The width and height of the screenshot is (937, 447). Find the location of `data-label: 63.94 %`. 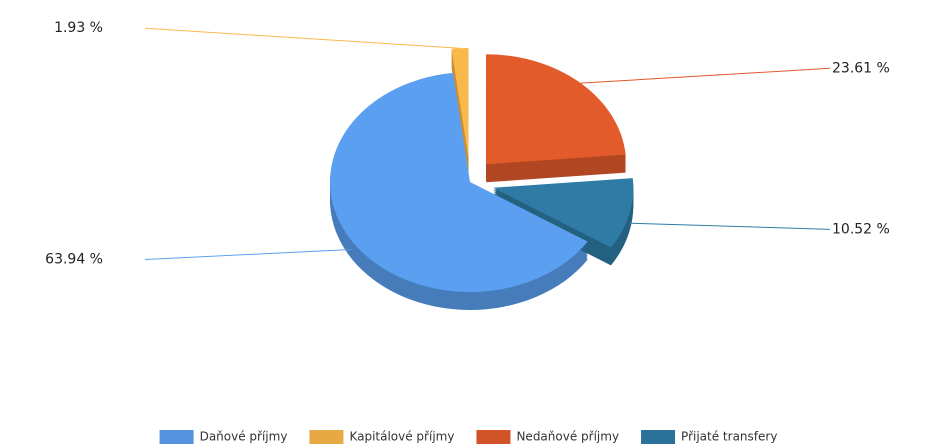

data-label: 63.94 % is located at coordinates (74, 260).